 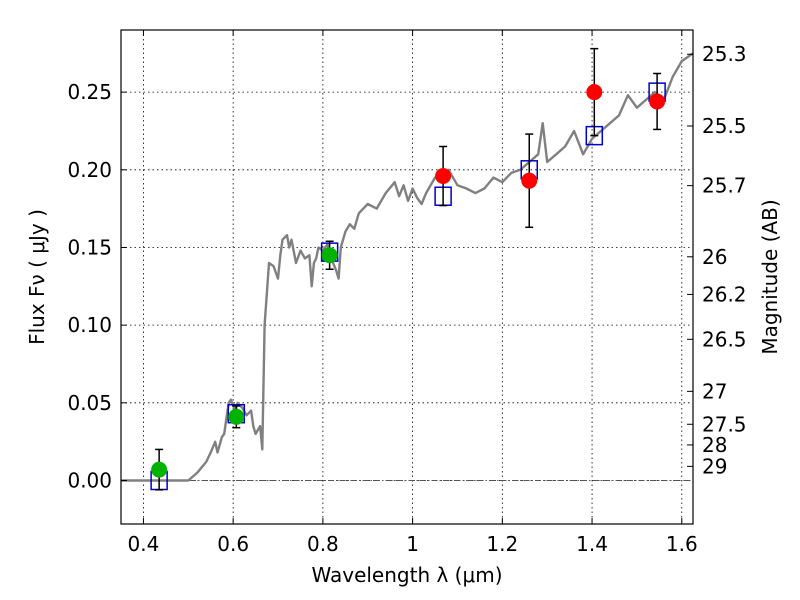 I want to click on y-tick-label: 0.20, so click(x=89, y=170).